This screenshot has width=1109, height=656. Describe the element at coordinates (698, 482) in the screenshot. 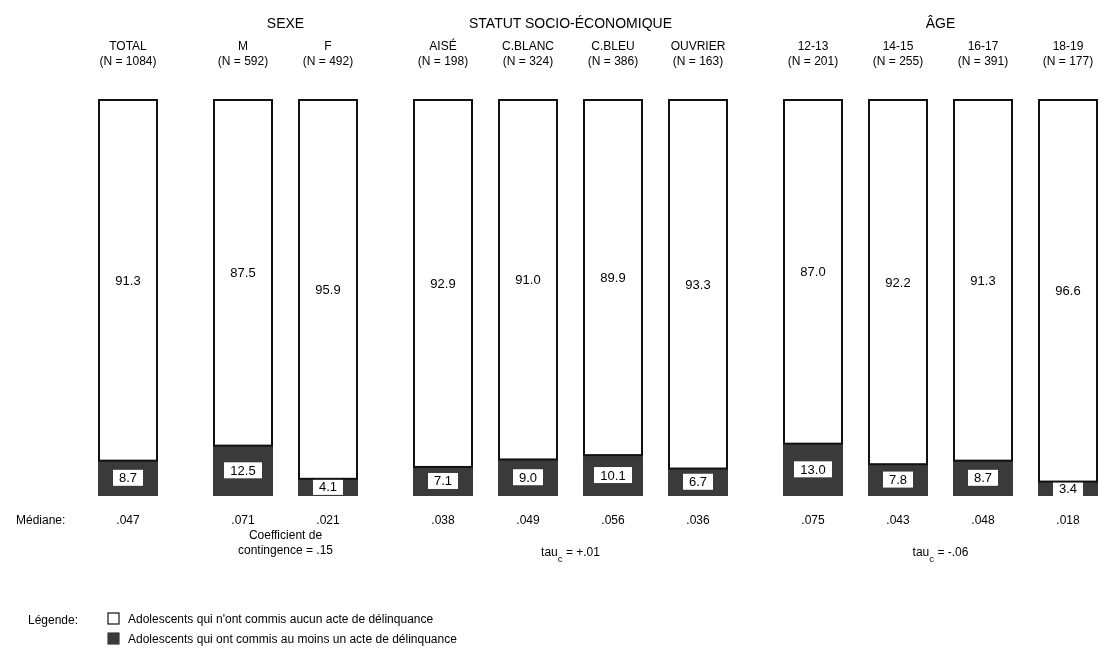

I see `data-label: 6.7` at that location.